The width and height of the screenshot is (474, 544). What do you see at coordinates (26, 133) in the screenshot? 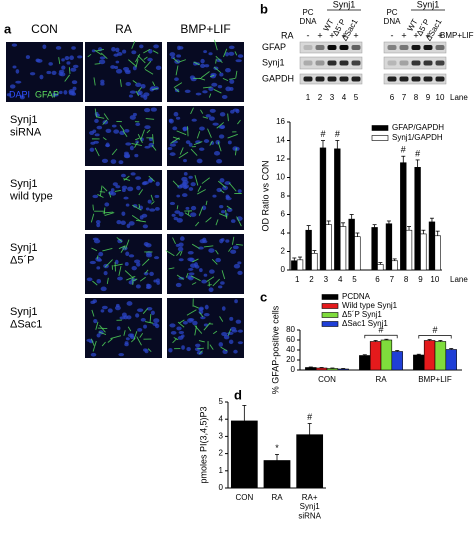
I see `text-line: siRNA` at bounding box center [26, 133].